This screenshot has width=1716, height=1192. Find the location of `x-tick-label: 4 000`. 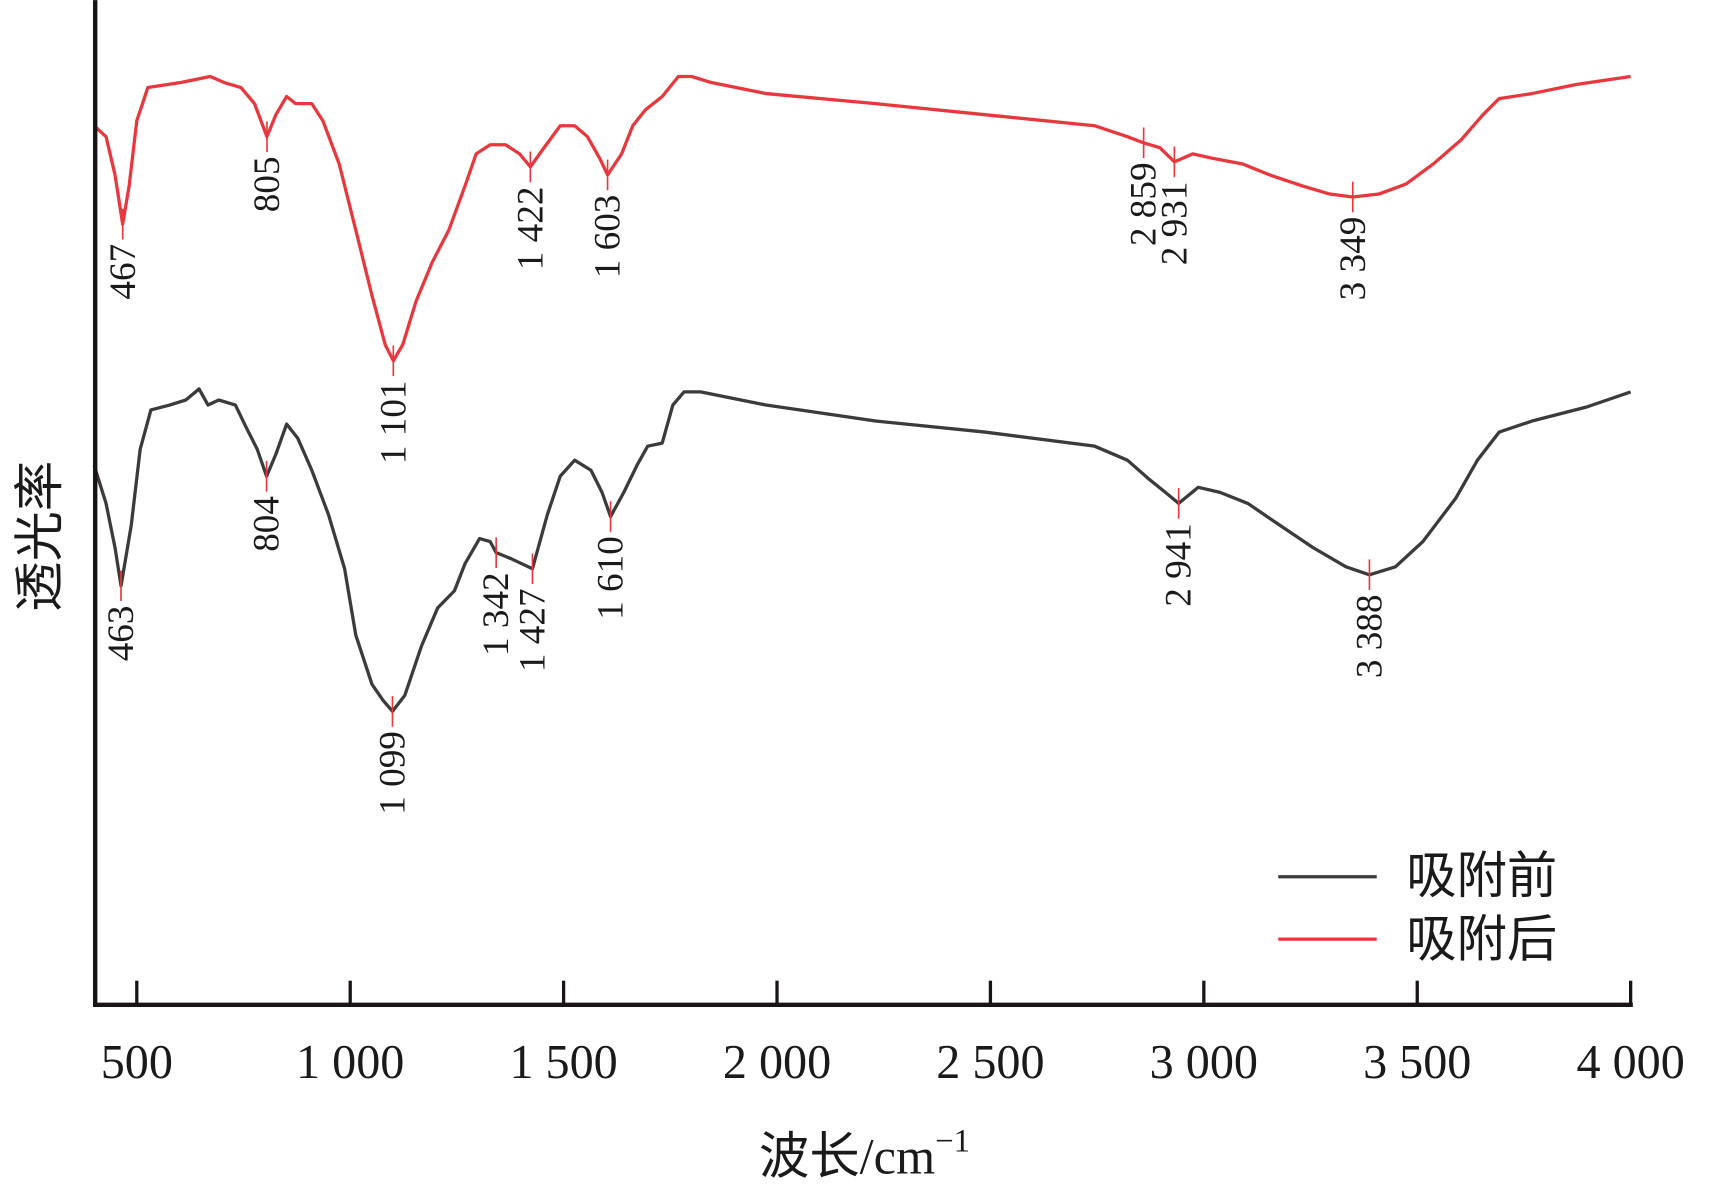

x-tick-label: 4 000 is located at coordinates (1630, 1062).